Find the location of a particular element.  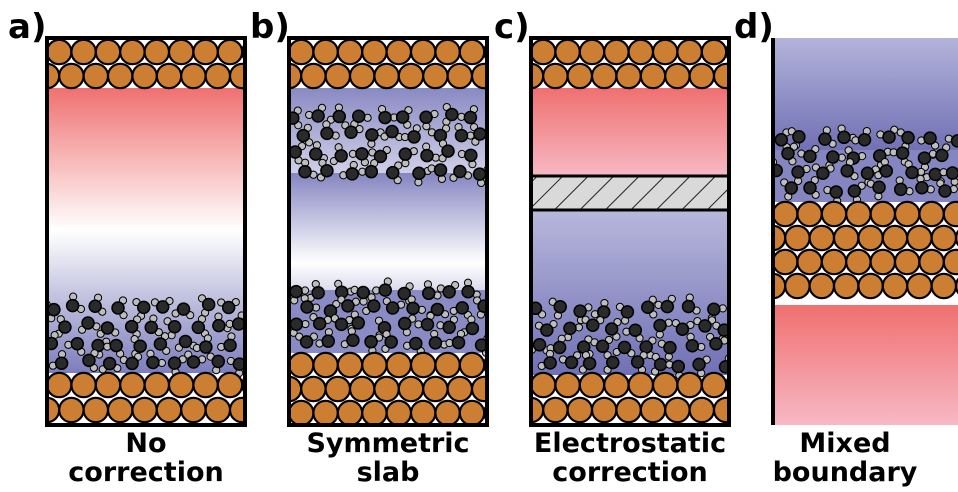

panel-c-metal-bottom is located at coordinates (629, 397).